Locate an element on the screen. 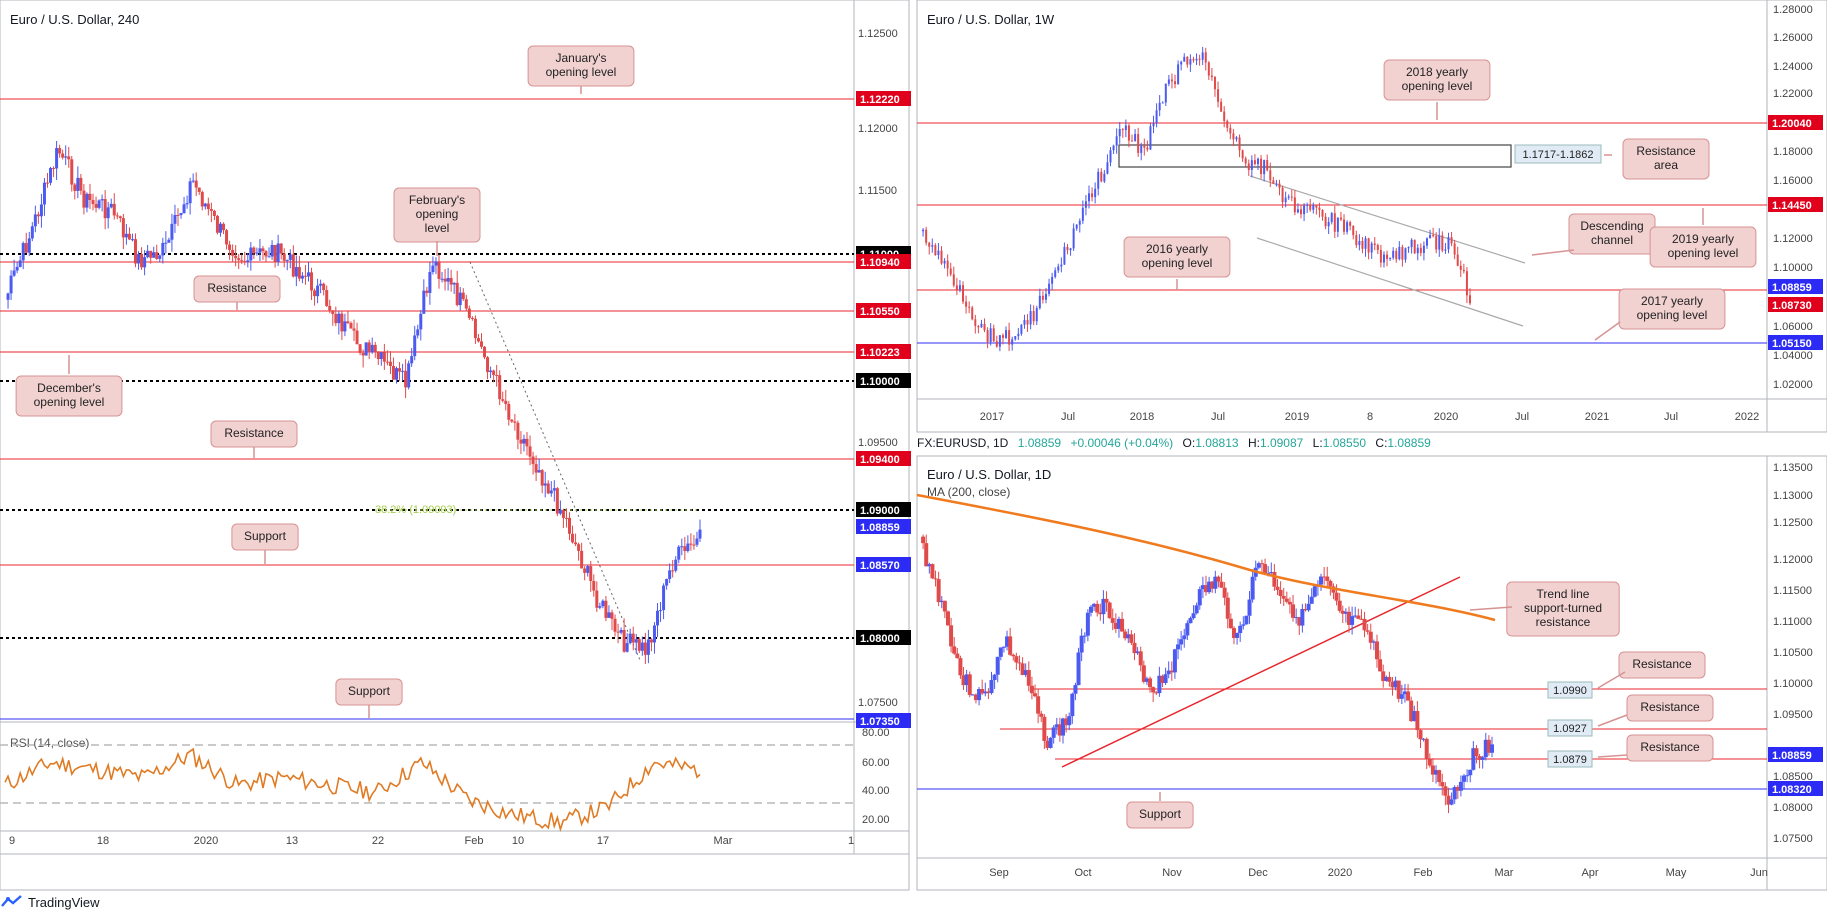 Image resolution: width=1827 pixels, height=917 pixels. channel-lower is located at coordinates (1390, 282).